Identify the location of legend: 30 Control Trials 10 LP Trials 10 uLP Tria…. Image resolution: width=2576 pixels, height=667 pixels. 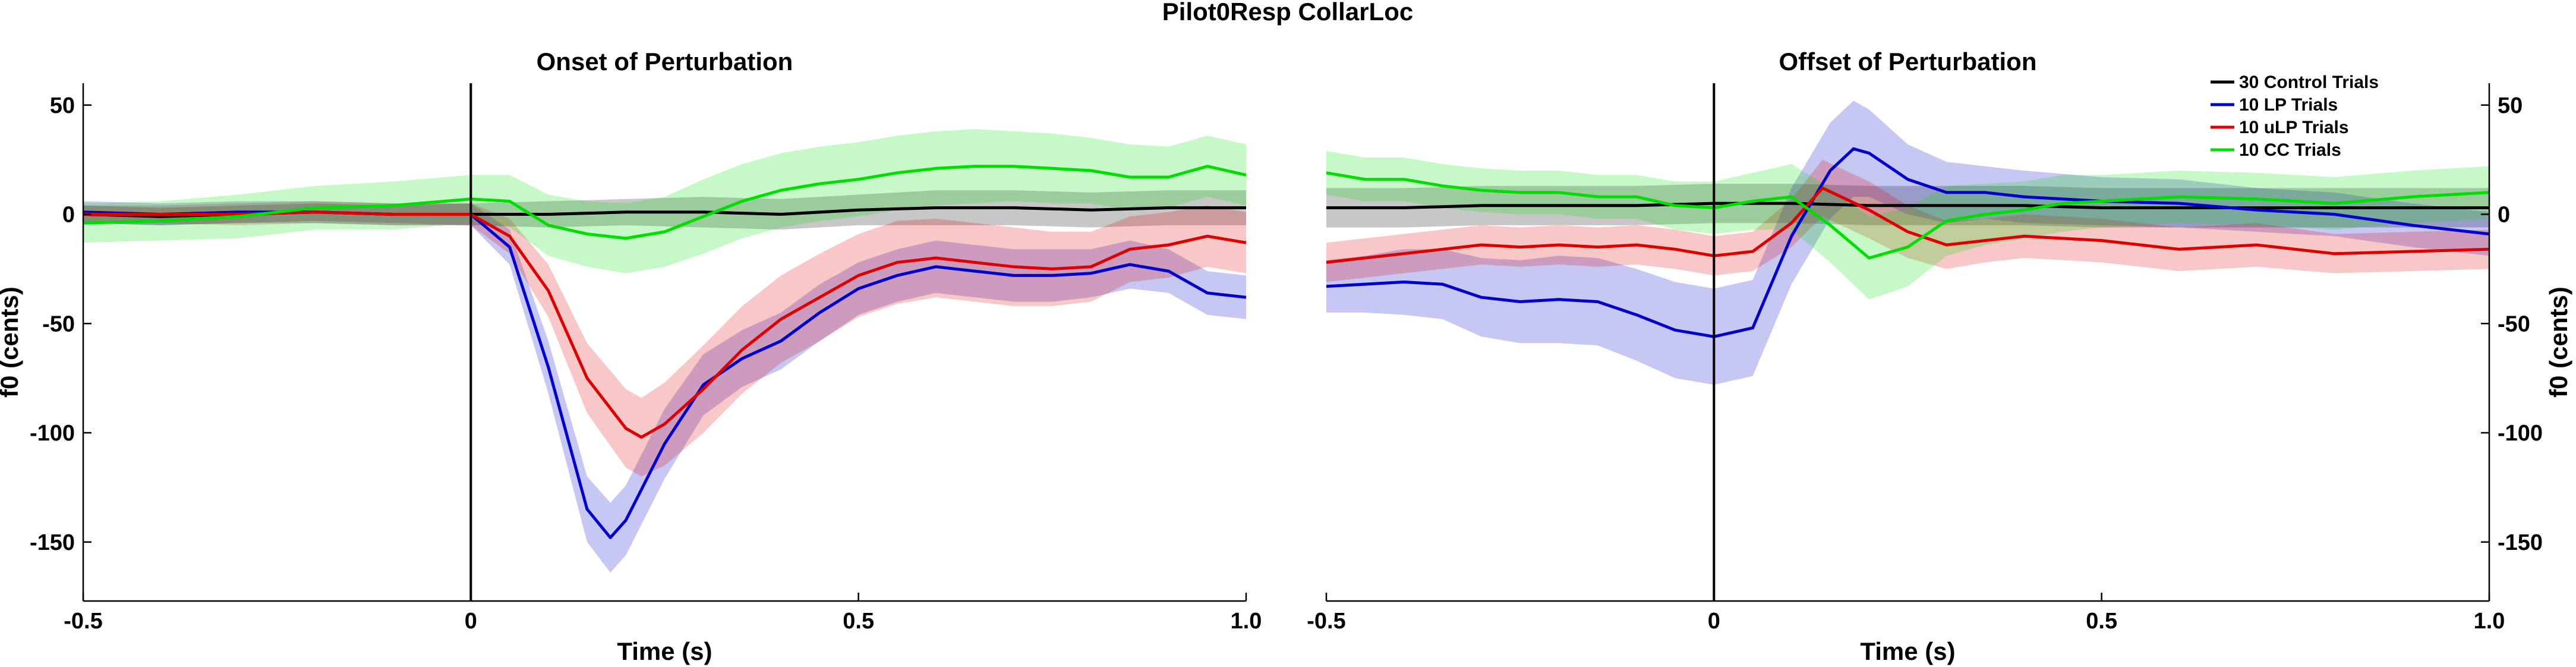
(2295, 116).